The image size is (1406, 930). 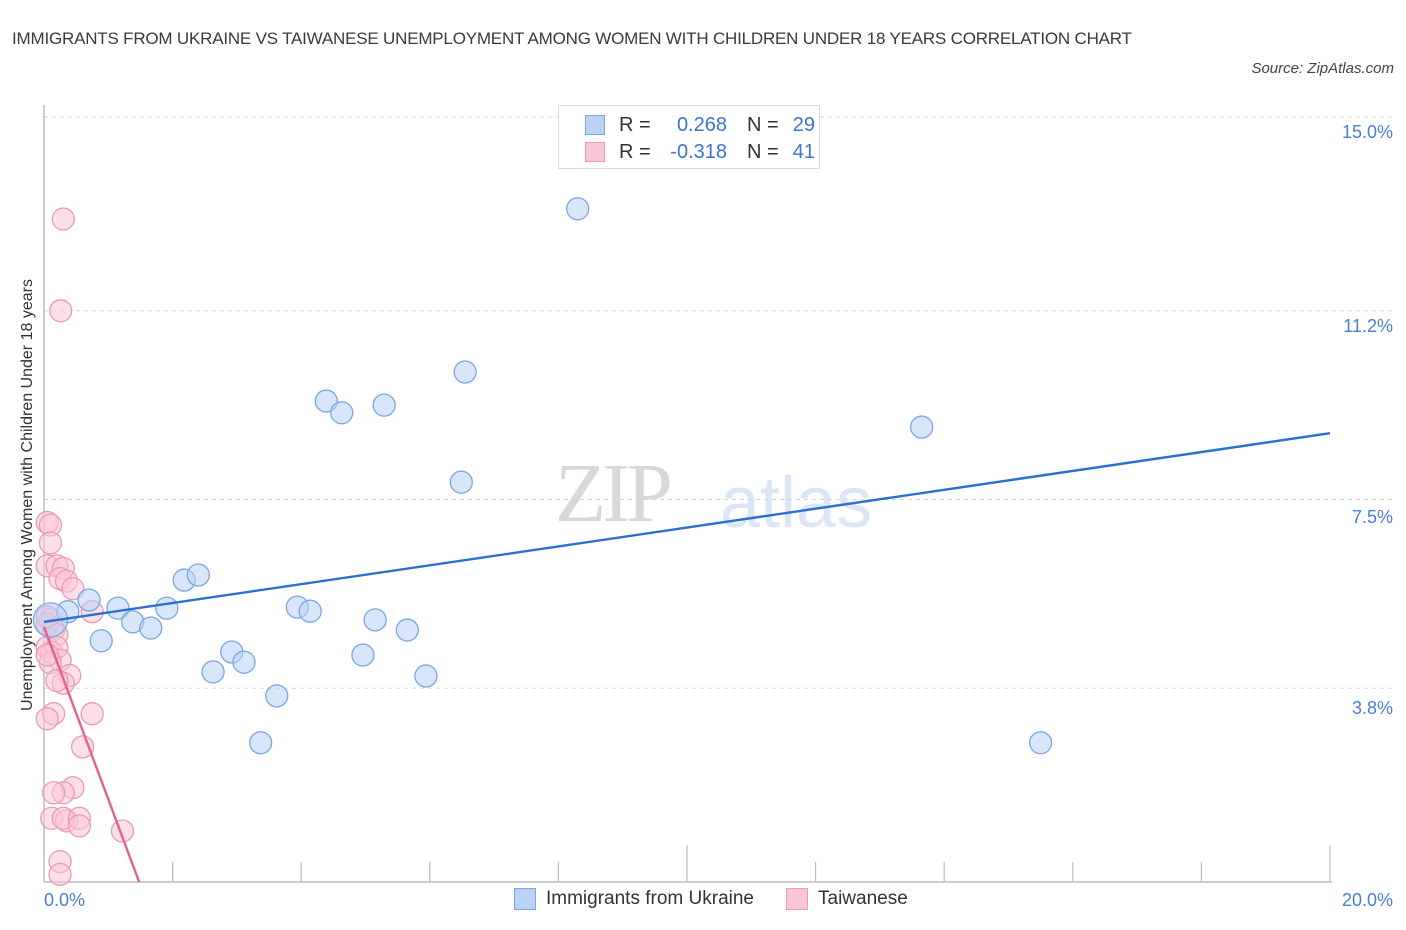 I want to click on r-value: -0.318, so click(x=698, y=151).